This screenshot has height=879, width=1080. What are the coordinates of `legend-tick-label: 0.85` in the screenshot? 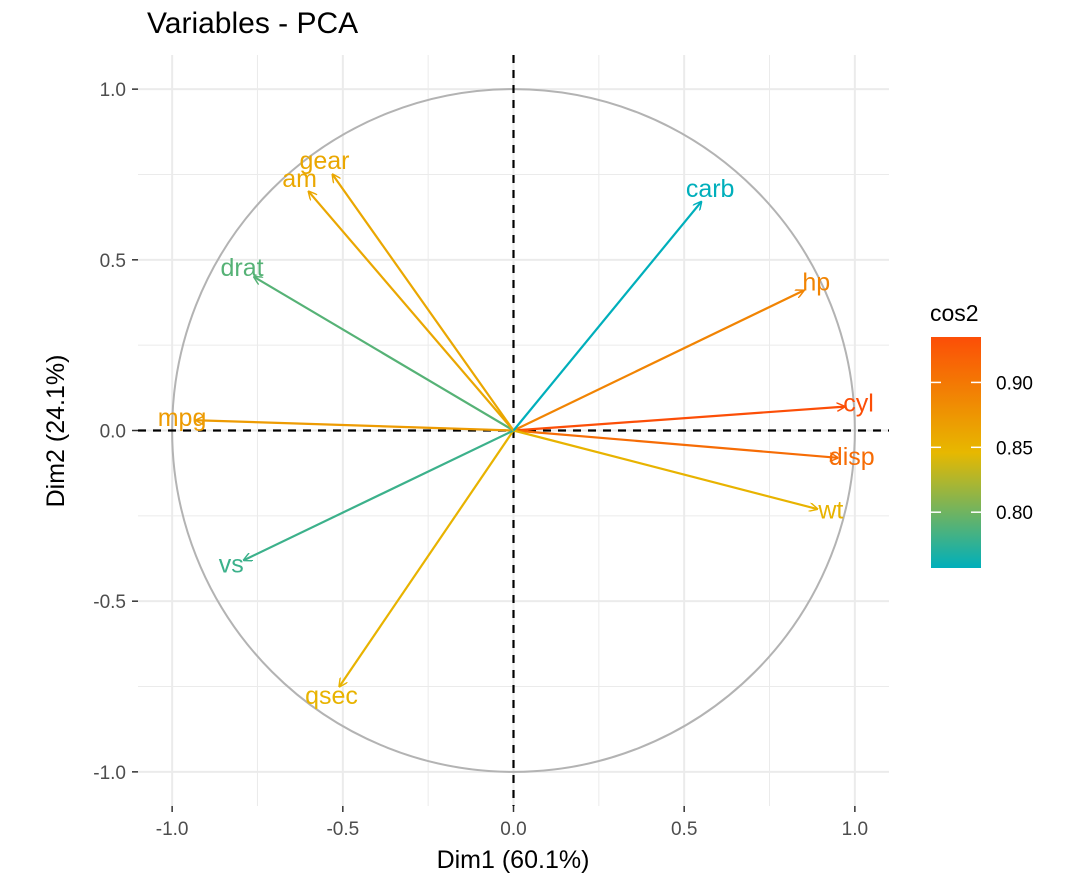 It's located at (1014, 448).